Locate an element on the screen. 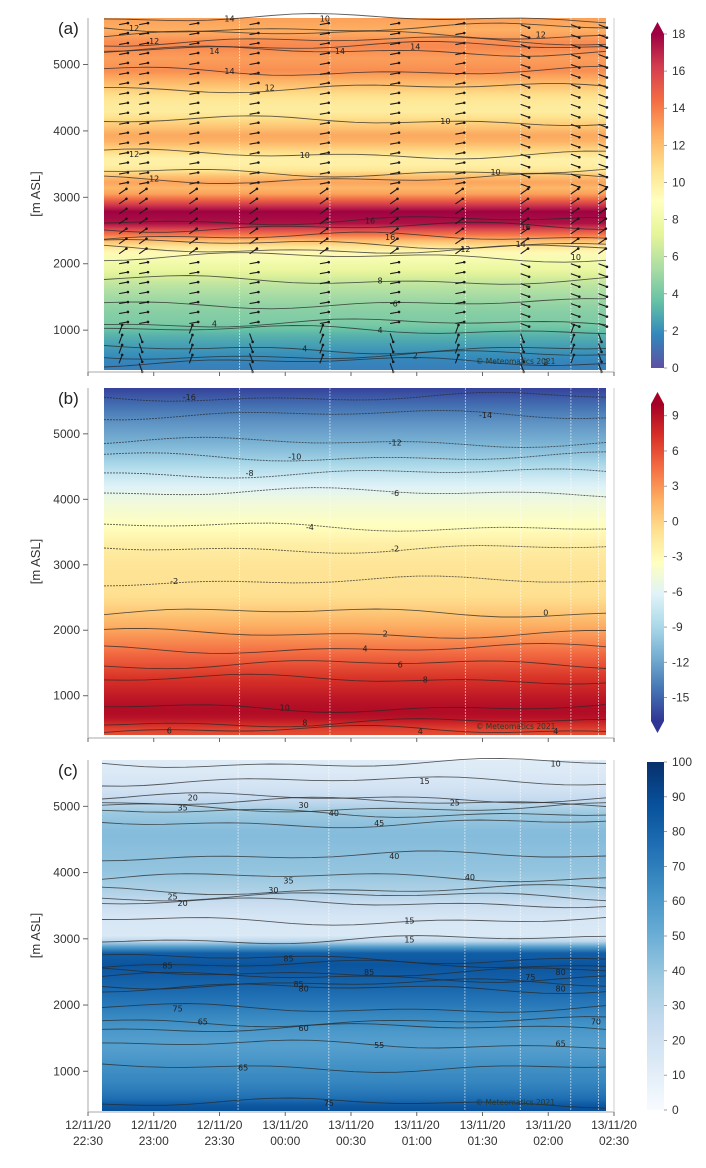  contour-label: 80 is located at coordinates (304, 988).